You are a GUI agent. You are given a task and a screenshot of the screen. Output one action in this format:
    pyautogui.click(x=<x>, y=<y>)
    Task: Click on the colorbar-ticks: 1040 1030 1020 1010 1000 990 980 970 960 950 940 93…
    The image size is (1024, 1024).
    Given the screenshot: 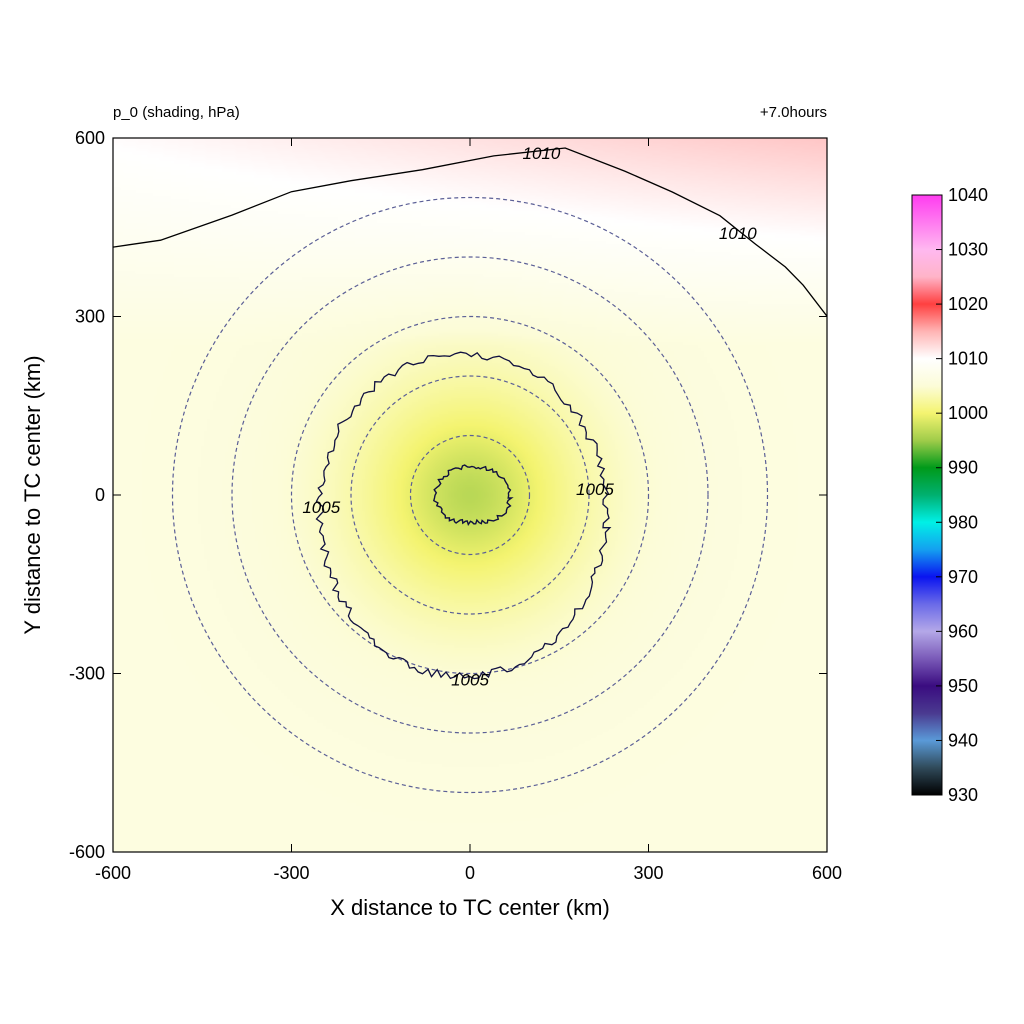 What is the action you would take?
    pyautogui.click(x=962, y=495)
    